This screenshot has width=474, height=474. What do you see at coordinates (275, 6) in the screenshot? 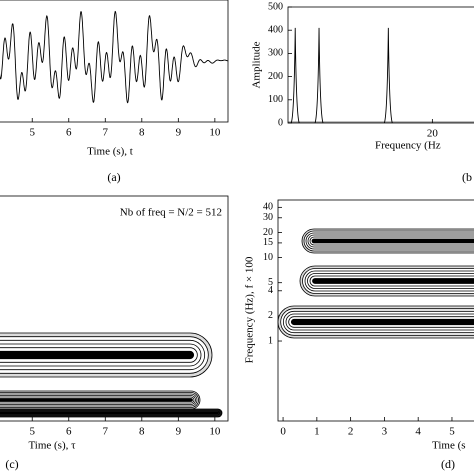
I see `y-tick-label: 500` at bounding box center [275, 6].